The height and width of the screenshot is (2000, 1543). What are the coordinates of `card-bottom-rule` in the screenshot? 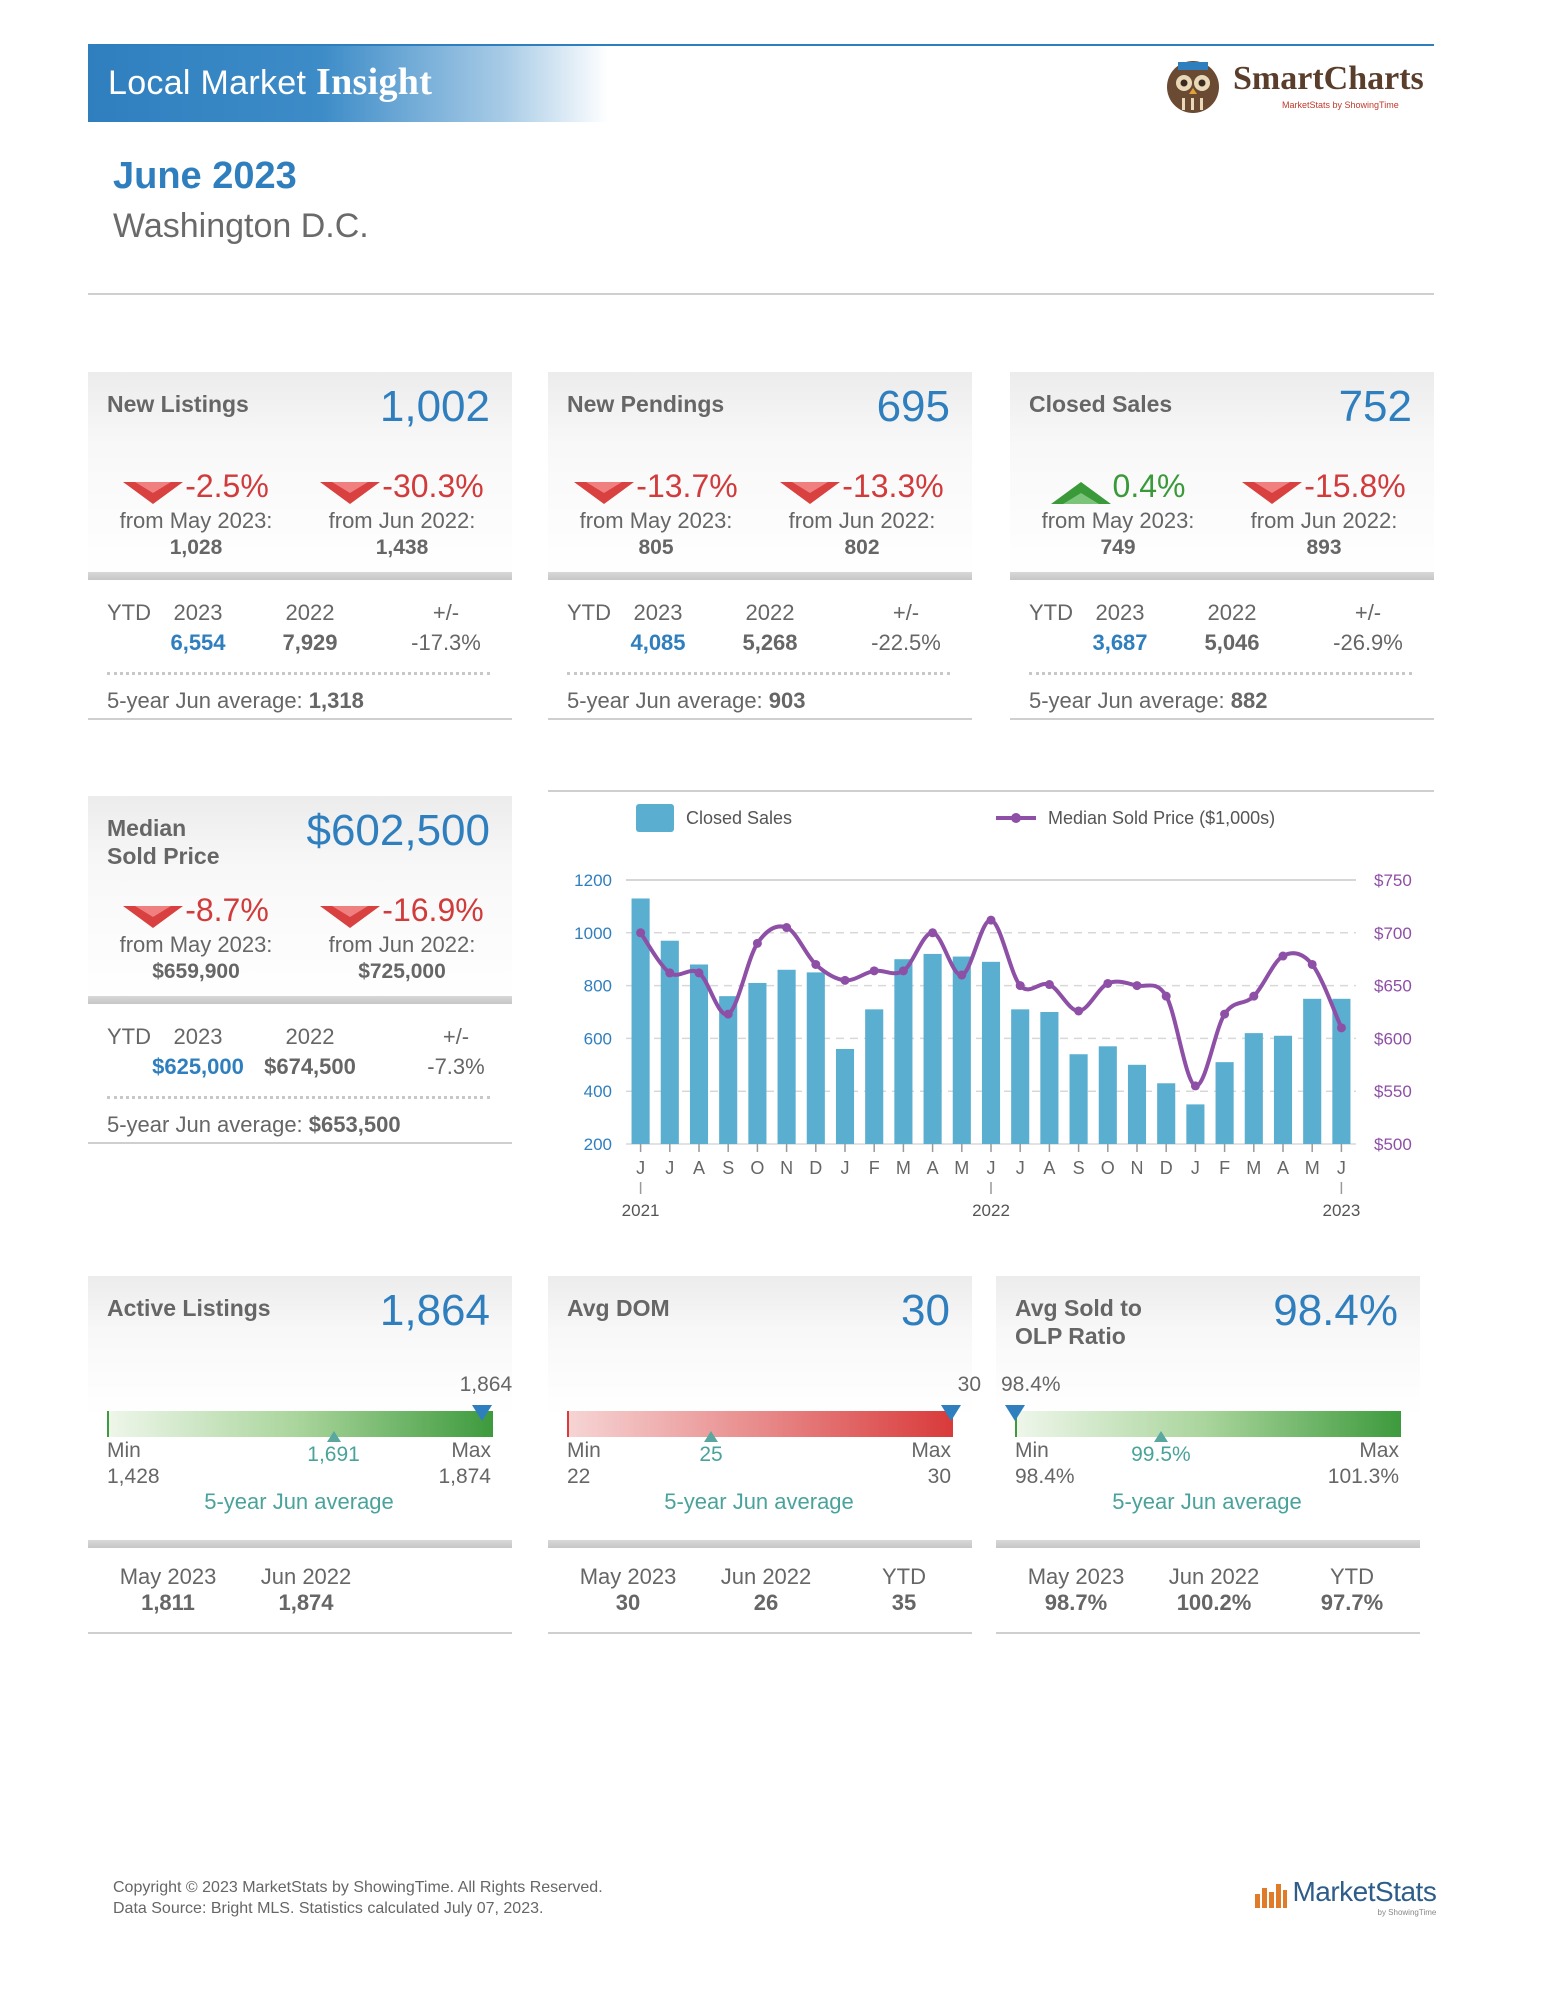 It's located at (300, 719).